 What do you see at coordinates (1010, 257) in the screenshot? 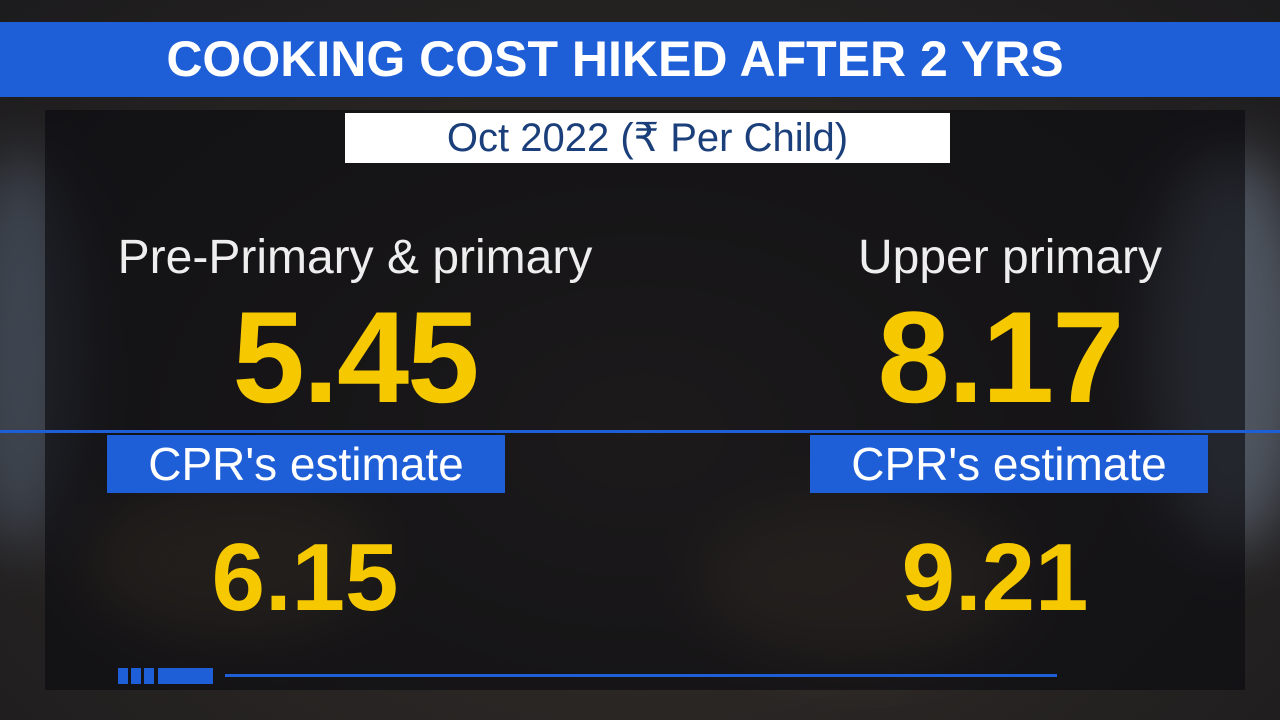
I see `category-label: Upper primary` at bounding box center [1010, 257].